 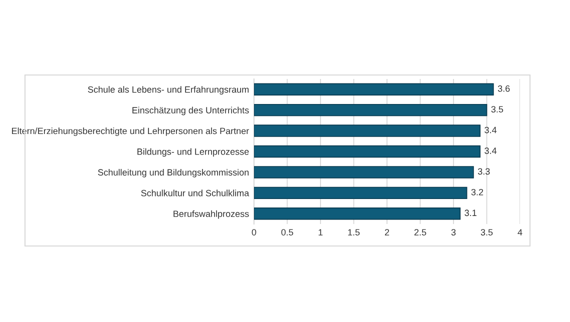 I want to click on x-tick-label: 2.5, so click(x=420, y=232).